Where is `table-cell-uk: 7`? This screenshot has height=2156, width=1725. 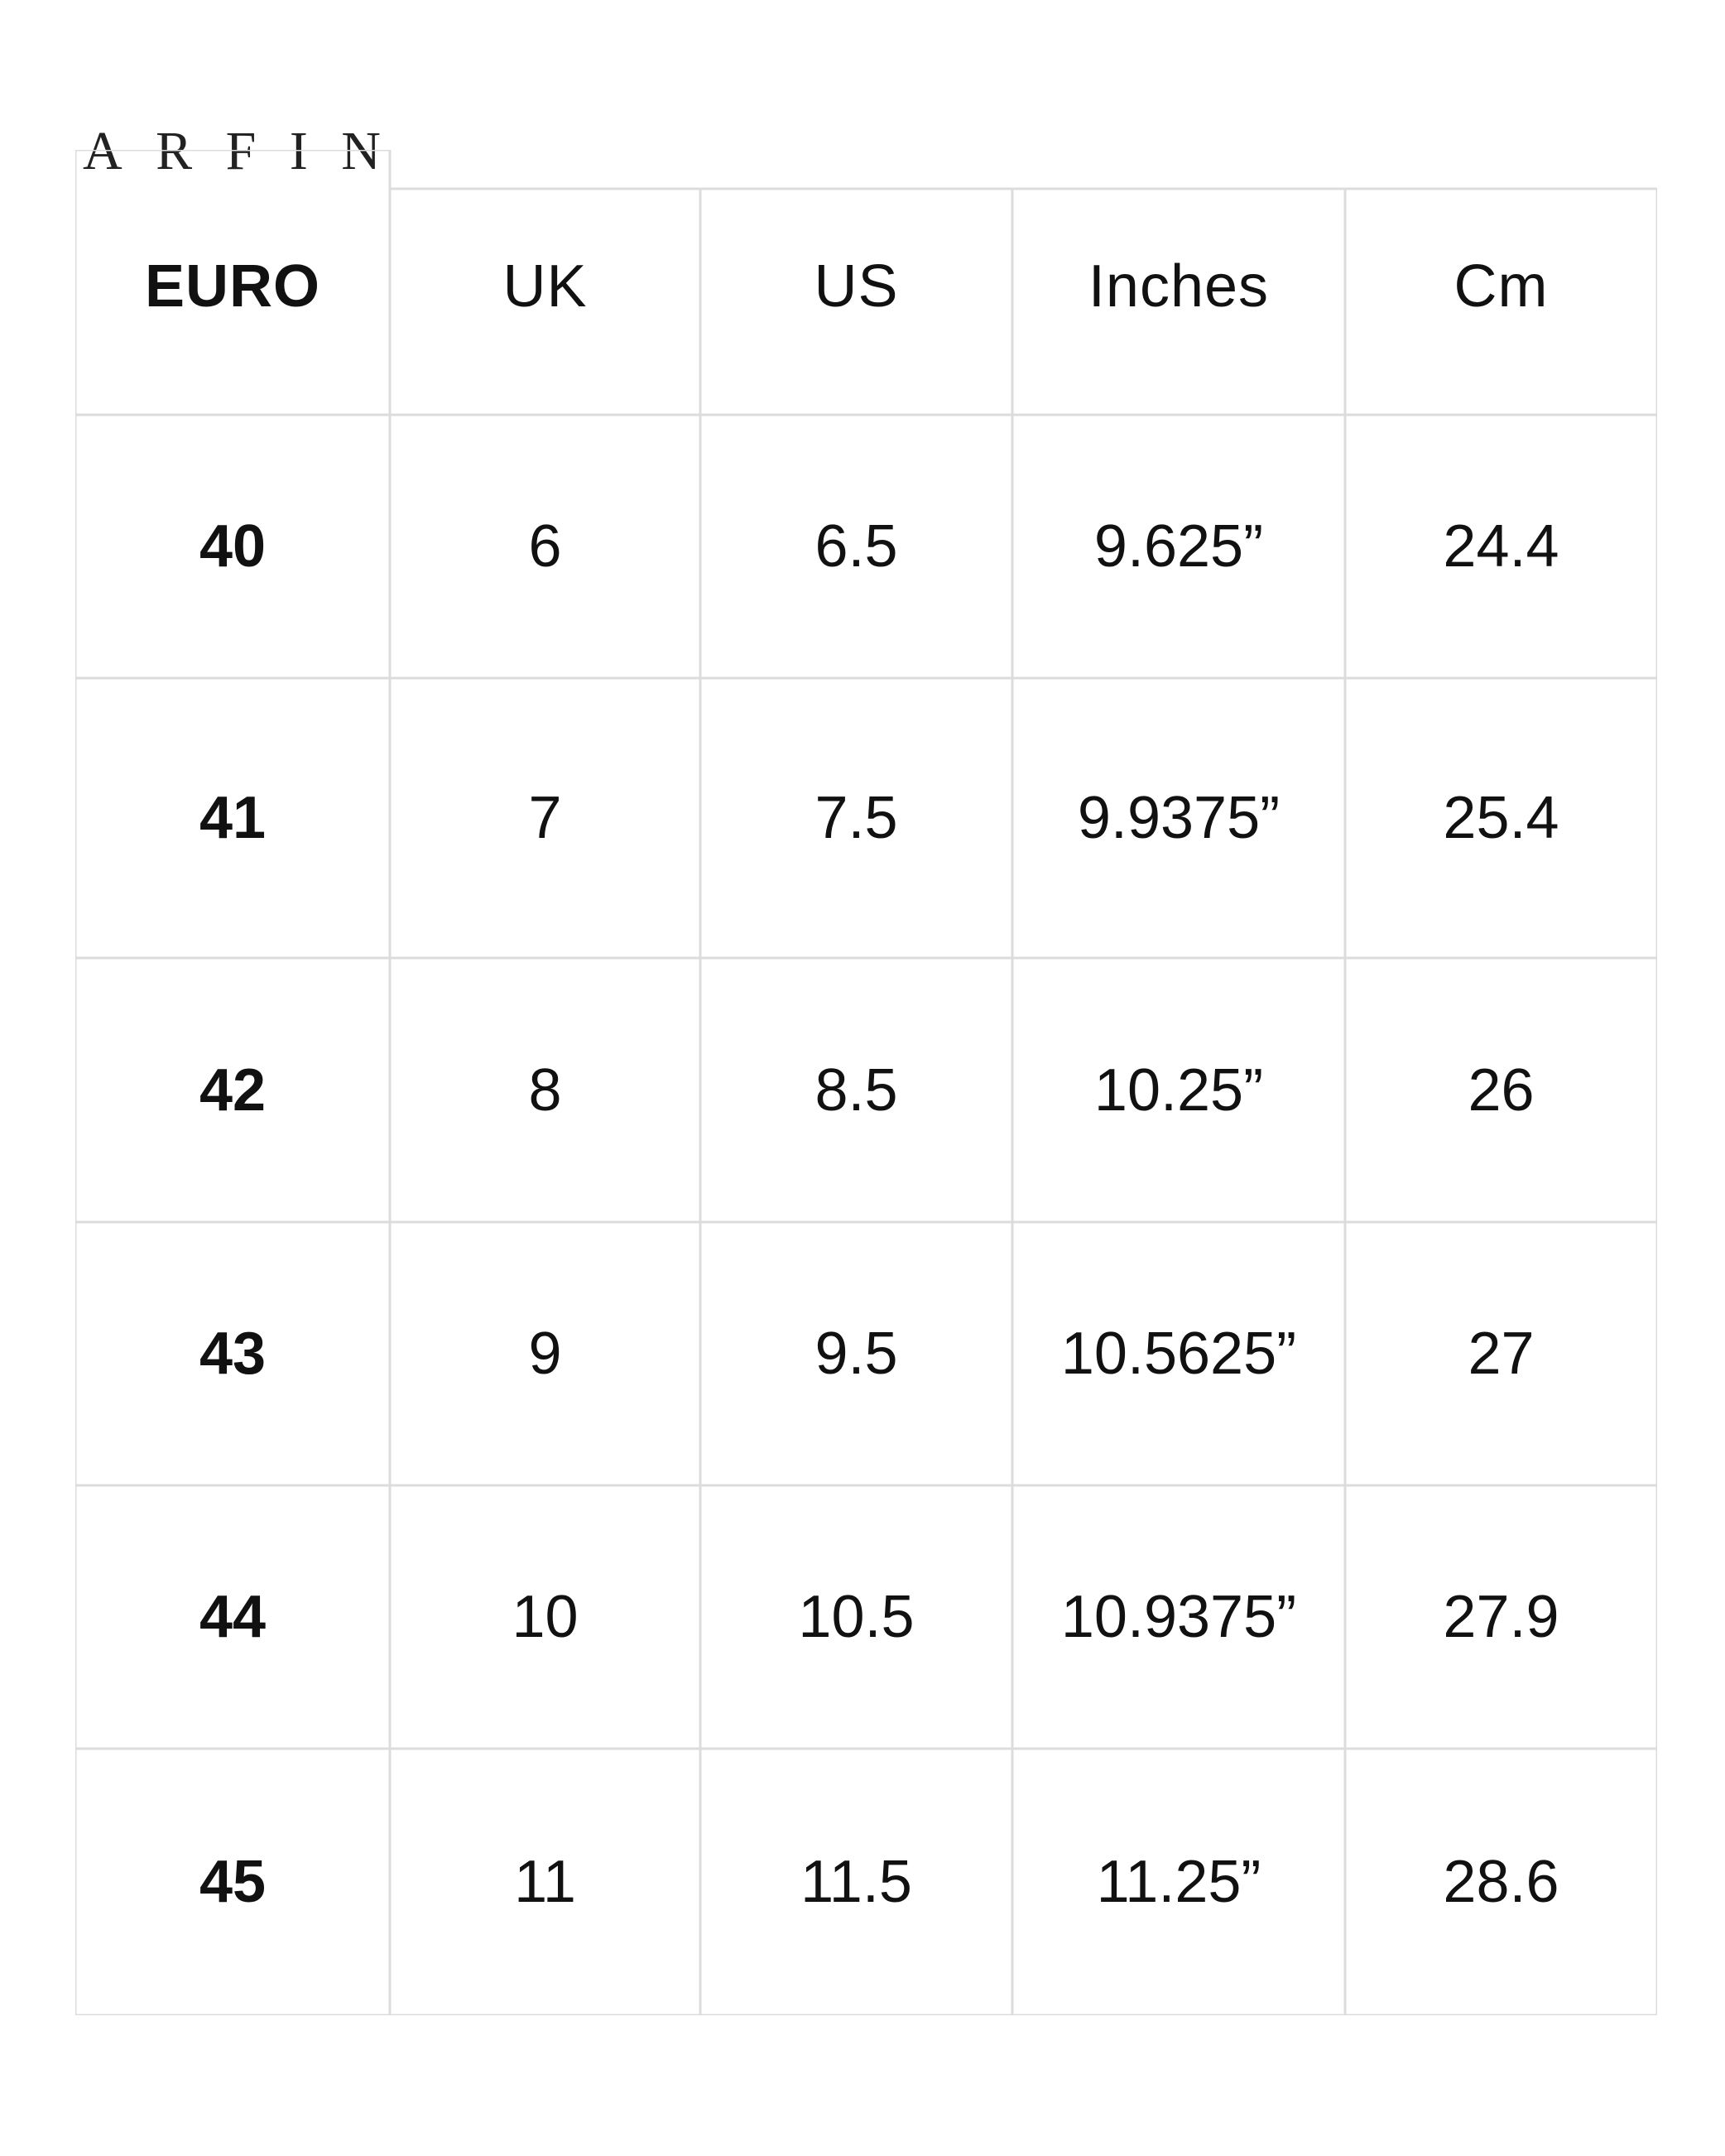
table-cell-uk: 7 is located at coordinates (545, 818).